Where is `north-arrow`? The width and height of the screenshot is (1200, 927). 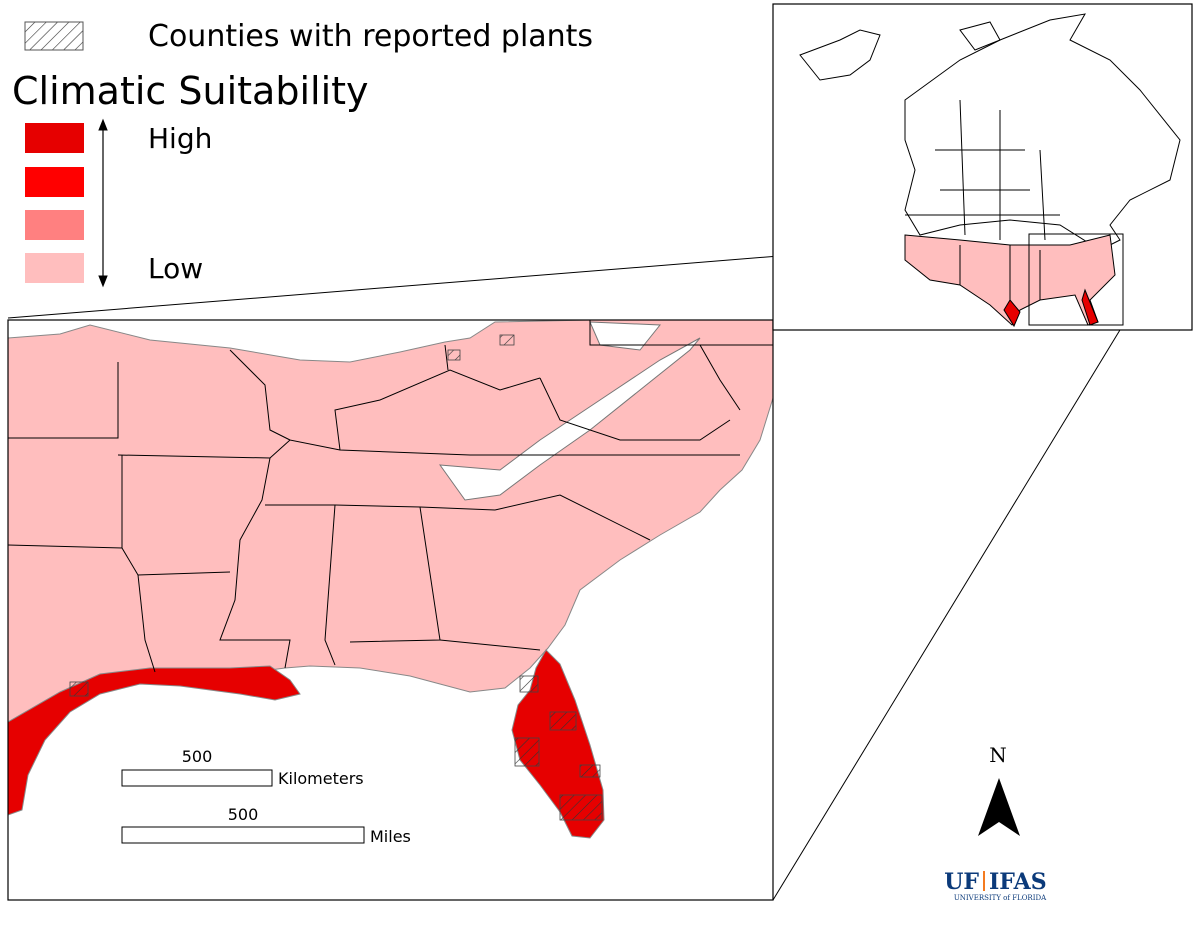
north-arrow is located at coordinates (999, 807).